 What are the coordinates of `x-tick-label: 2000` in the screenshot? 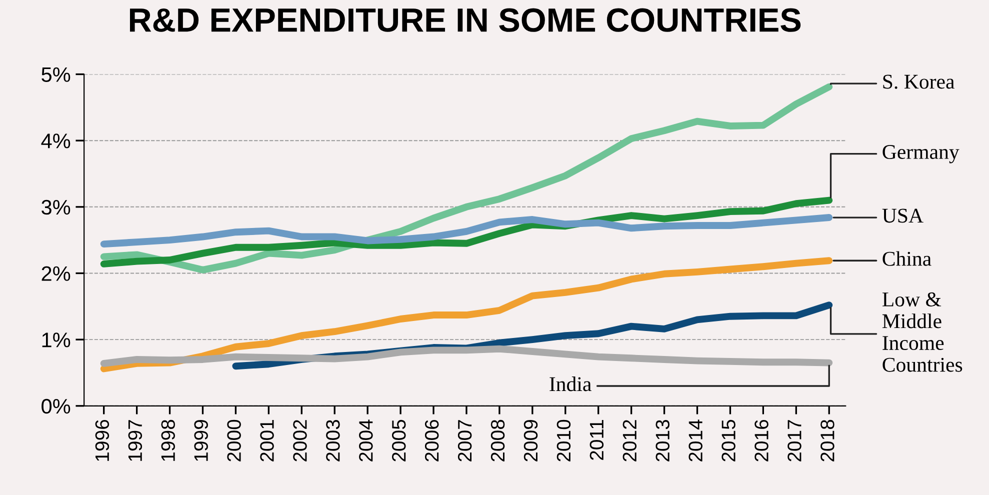 It's located at (234, 441).